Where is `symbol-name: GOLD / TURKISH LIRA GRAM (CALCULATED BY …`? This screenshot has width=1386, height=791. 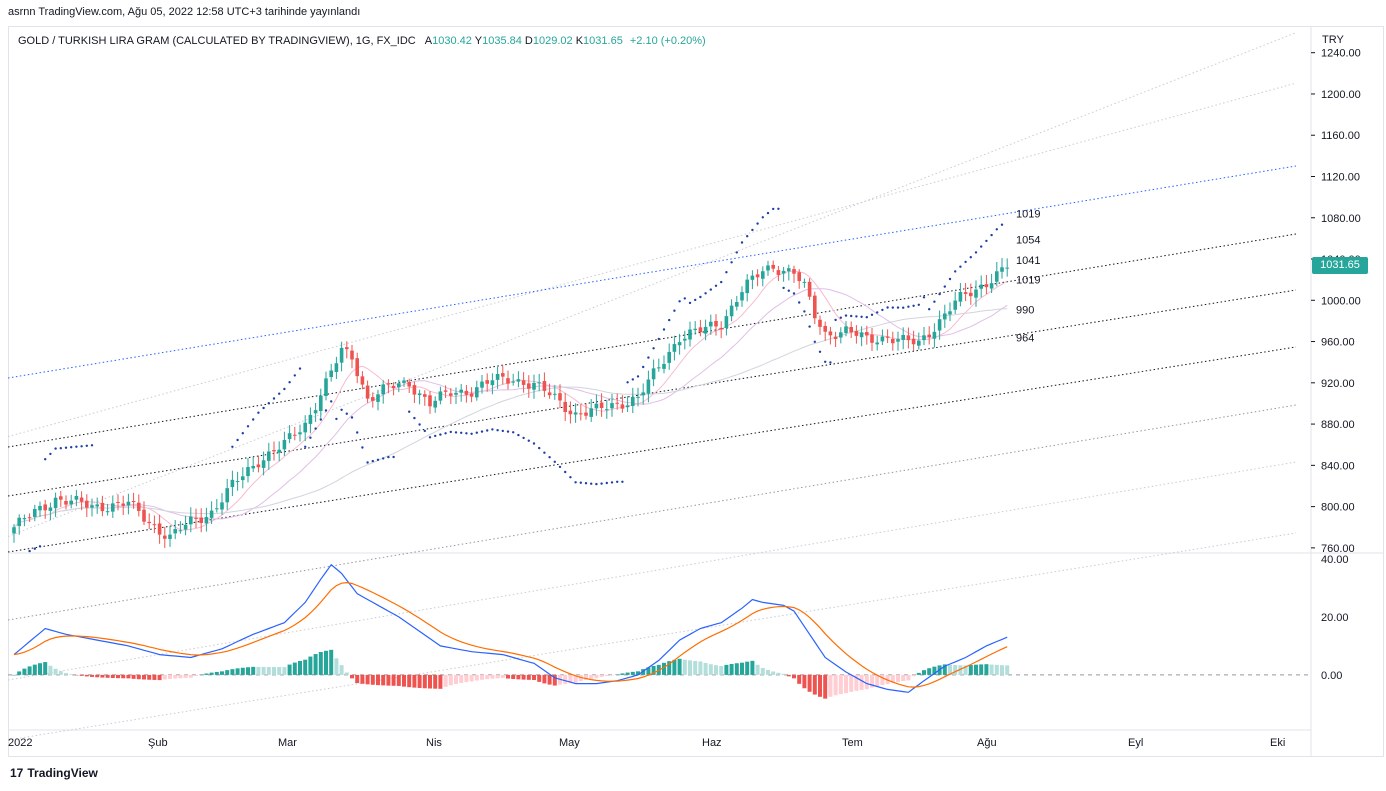 symbol-name: GOLD / TURKISH LIRA GRAM (CALCULATED BY … is located at coordinates (217, 41).